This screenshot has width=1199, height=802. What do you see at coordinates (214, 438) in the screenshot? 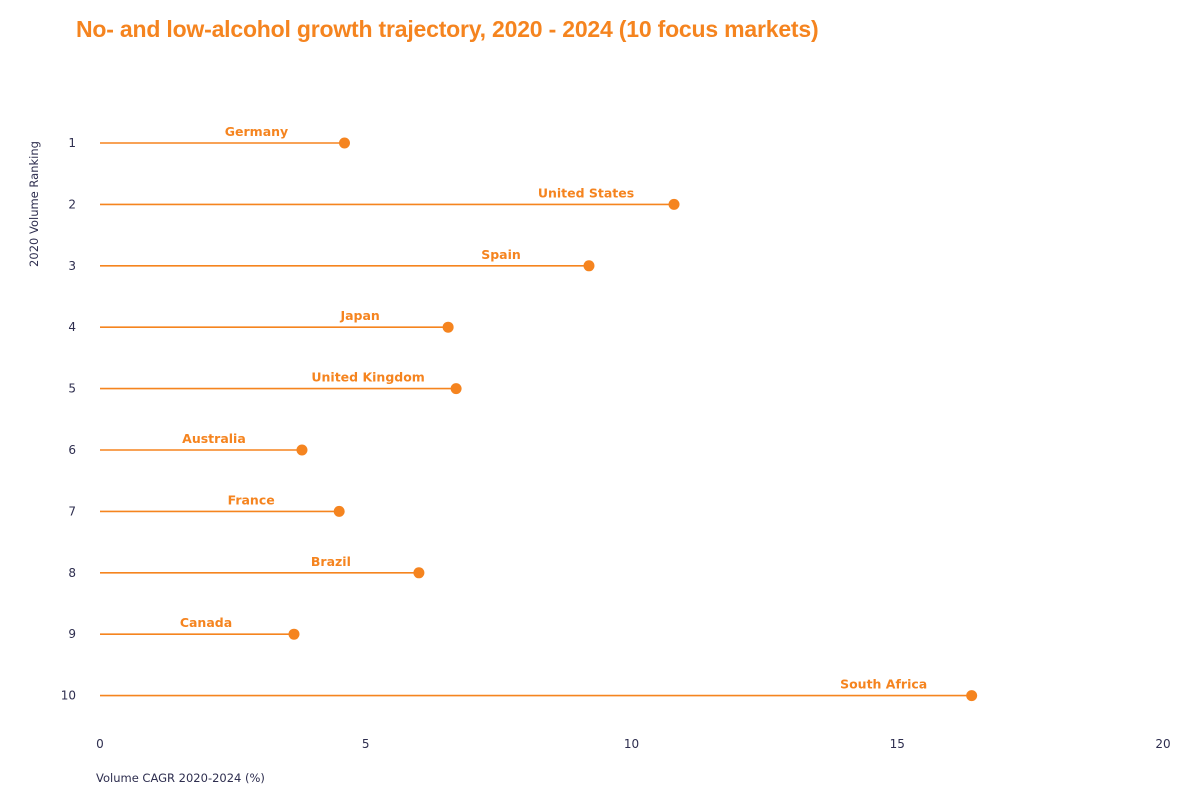
I see `market-label: Australia` at bounding box center [214, 438].